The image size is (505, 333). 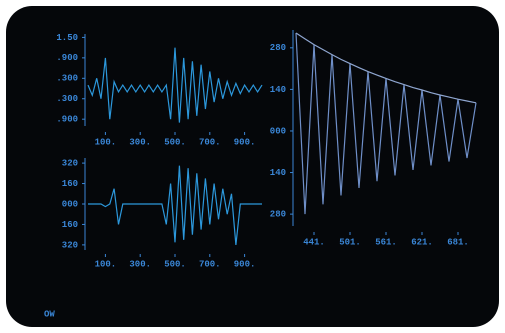 I want to click on x-tick-label: 621., so click(x=422, y=242).